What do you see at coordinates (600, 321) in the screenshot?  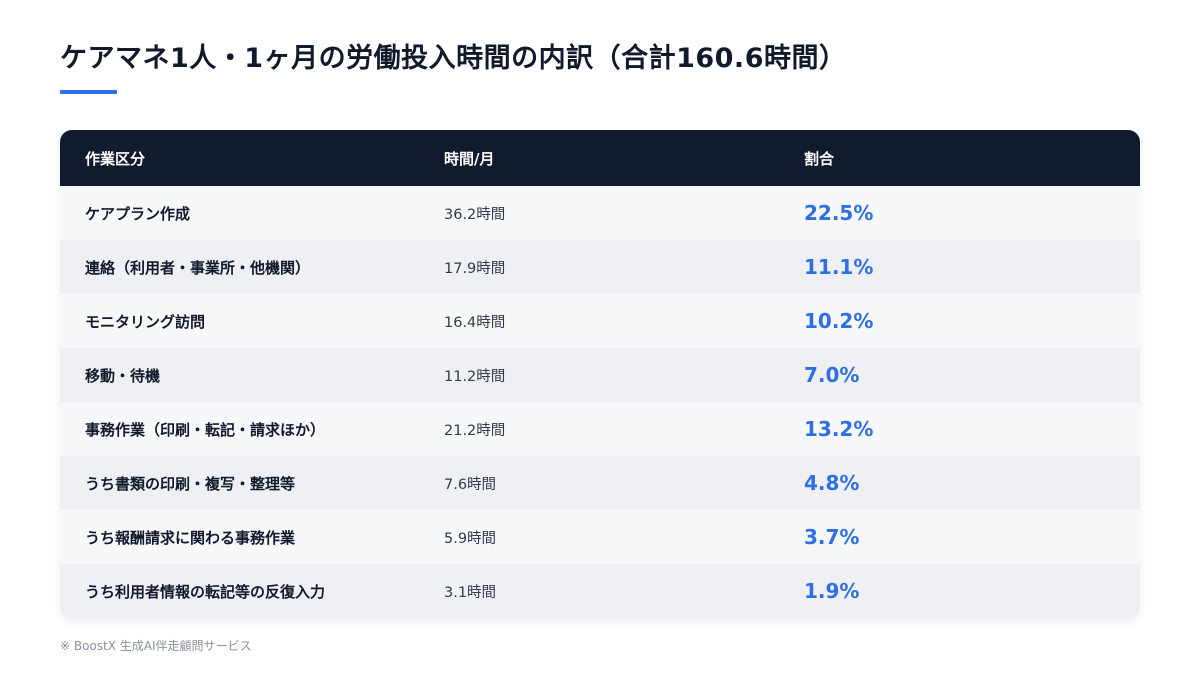 I see `table-row: モニタリング訪問 16.4時間 10.2%` at bounding box center [600, 321].